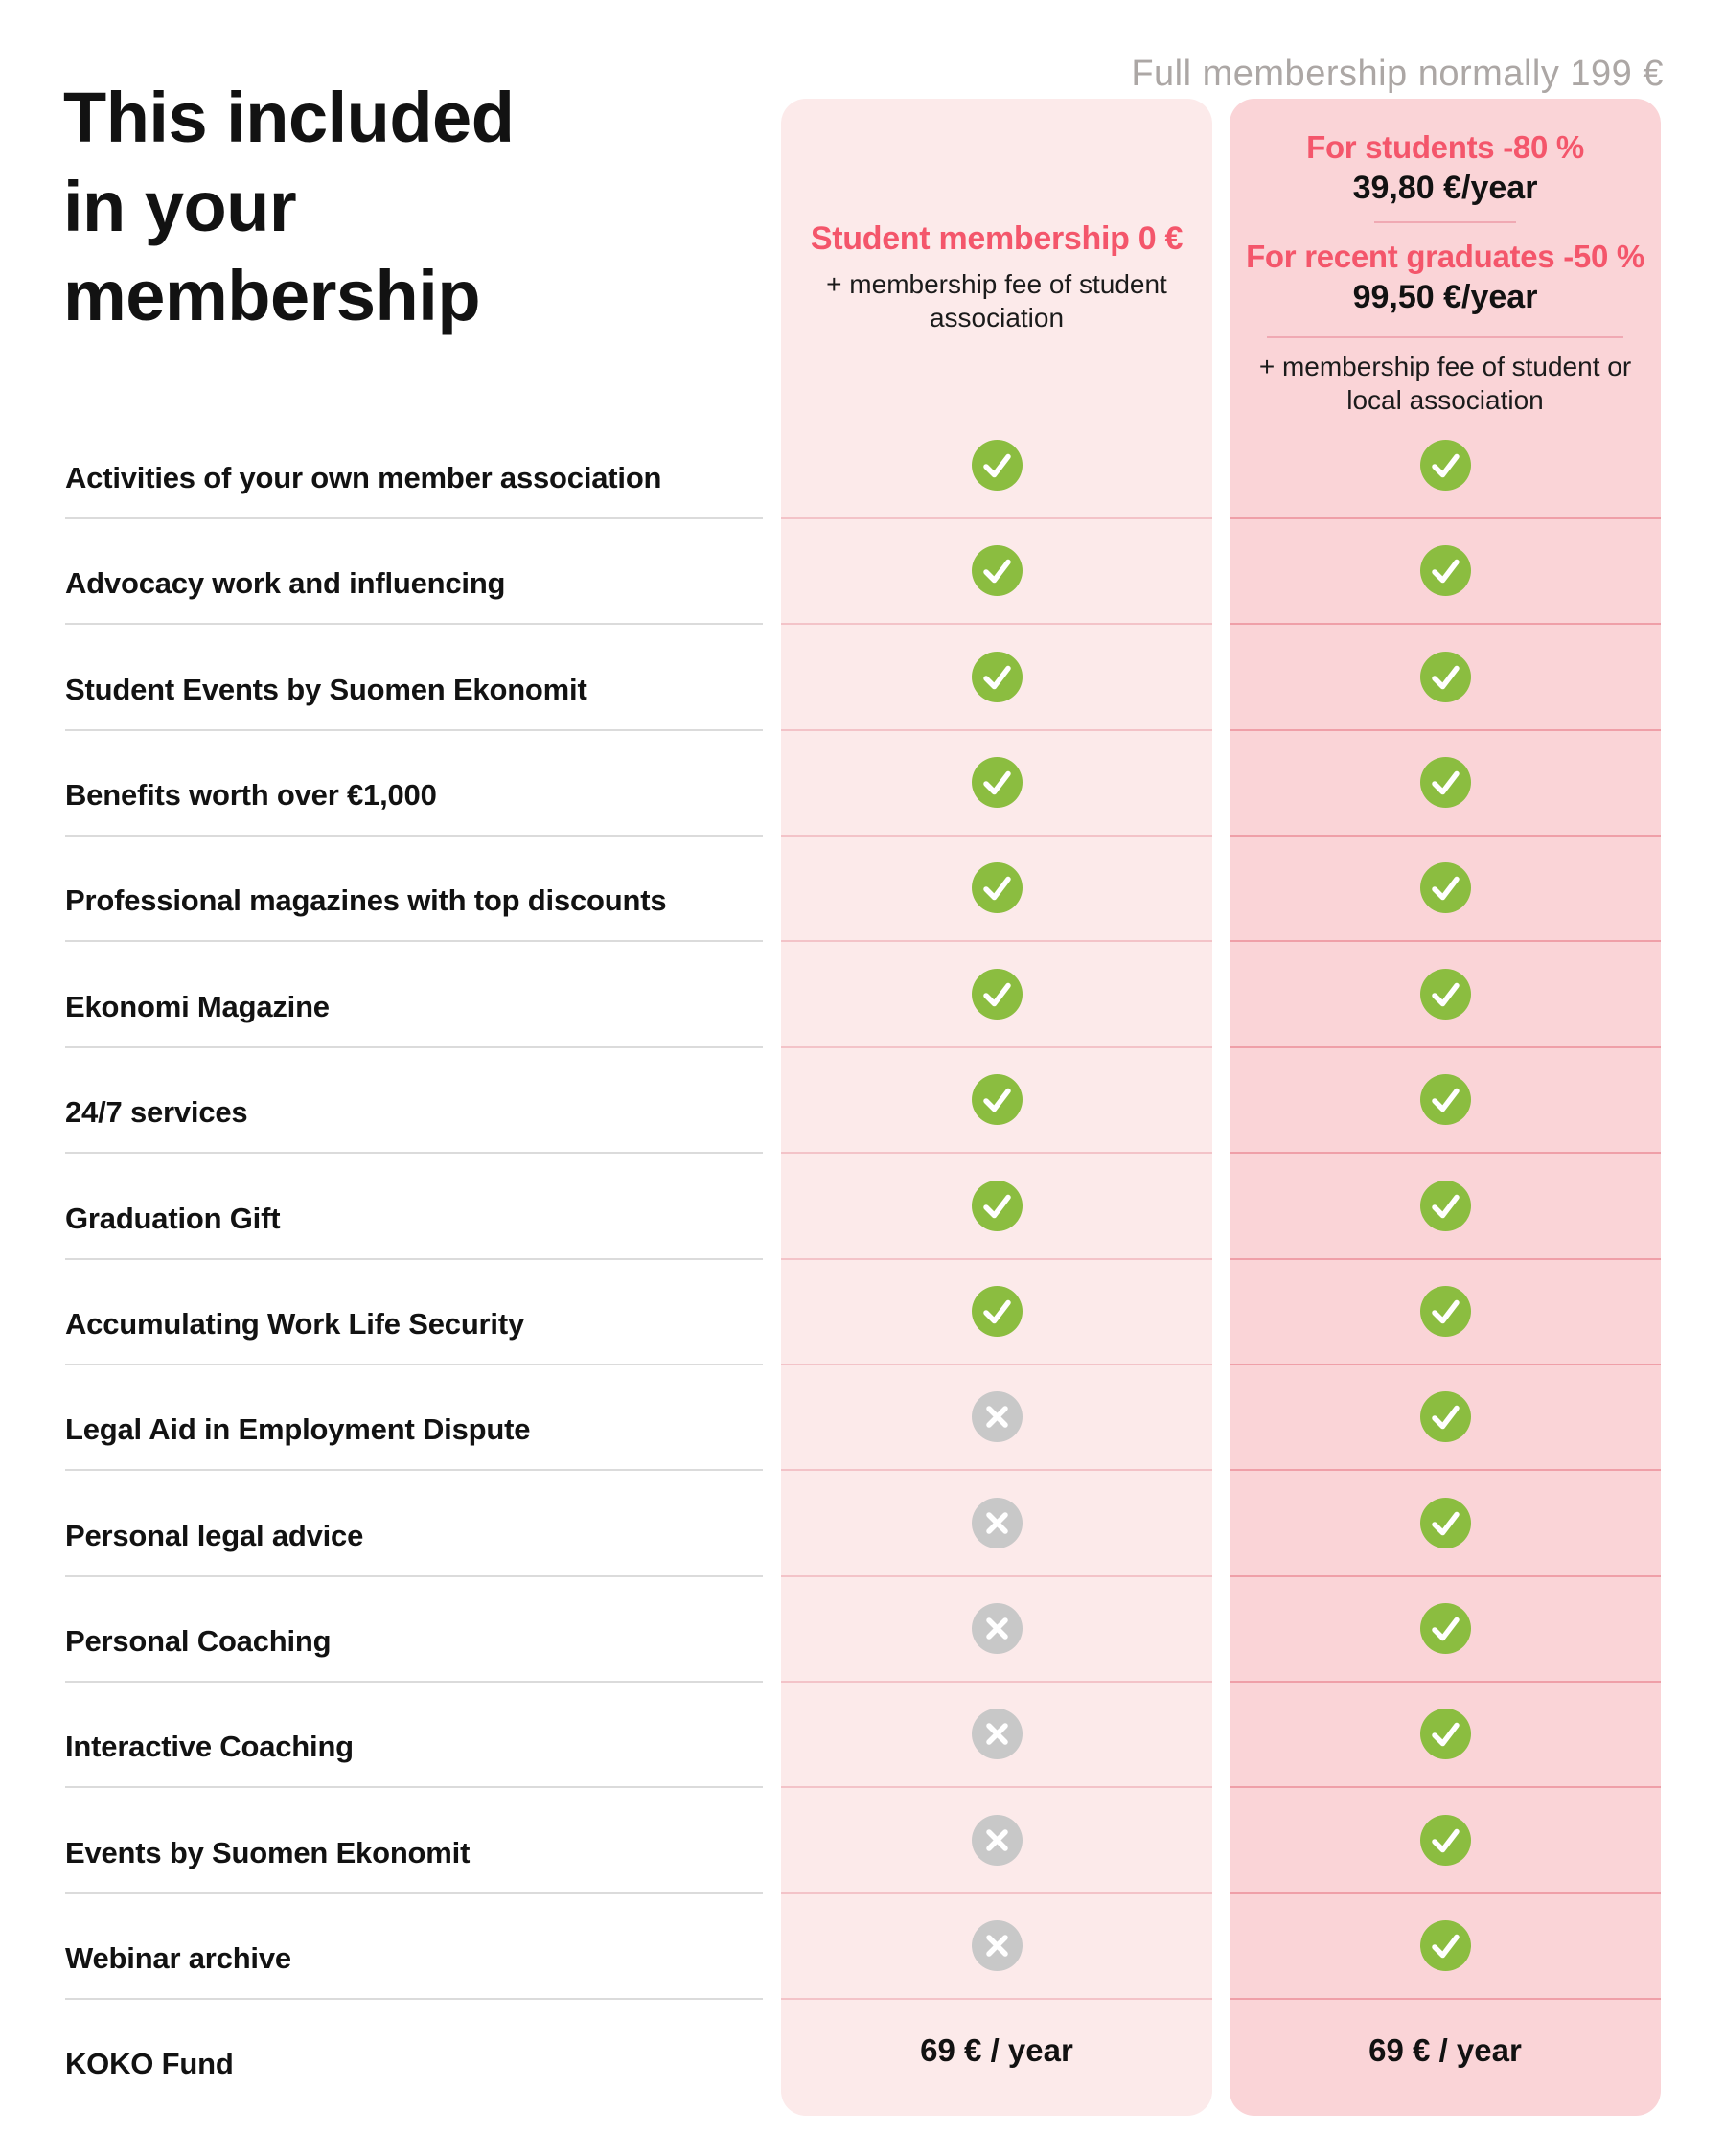 The height and width of the screenshot is (2156, 1725). I want to click on students-price: 39,80 €/year, so click(1445, 188).